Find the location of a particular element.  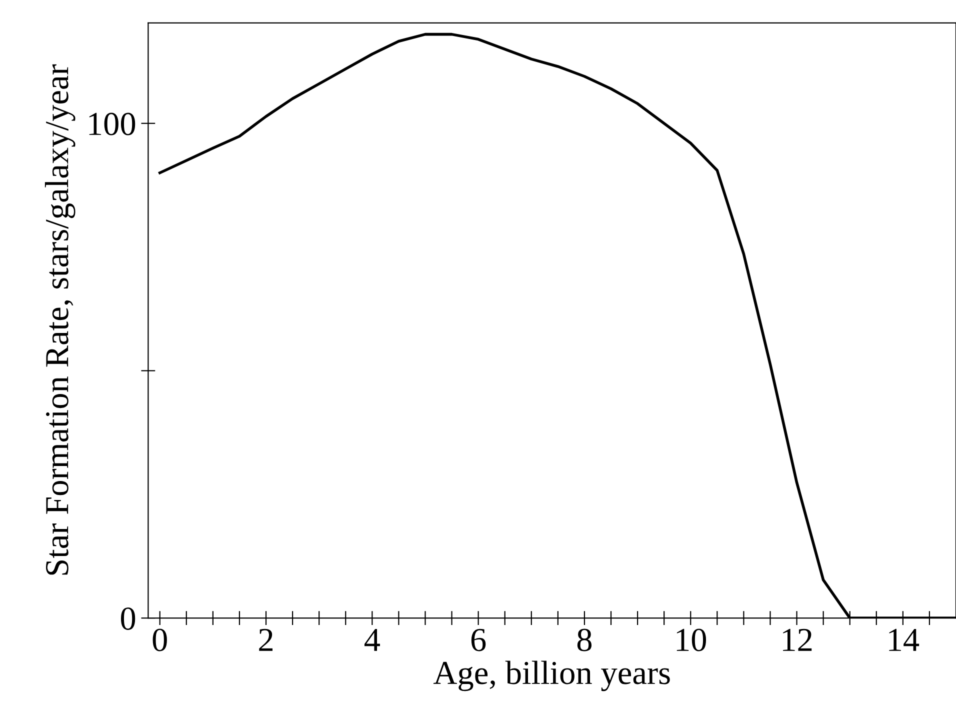

y-tick-label: 100 is located at coordinates (112, 124).